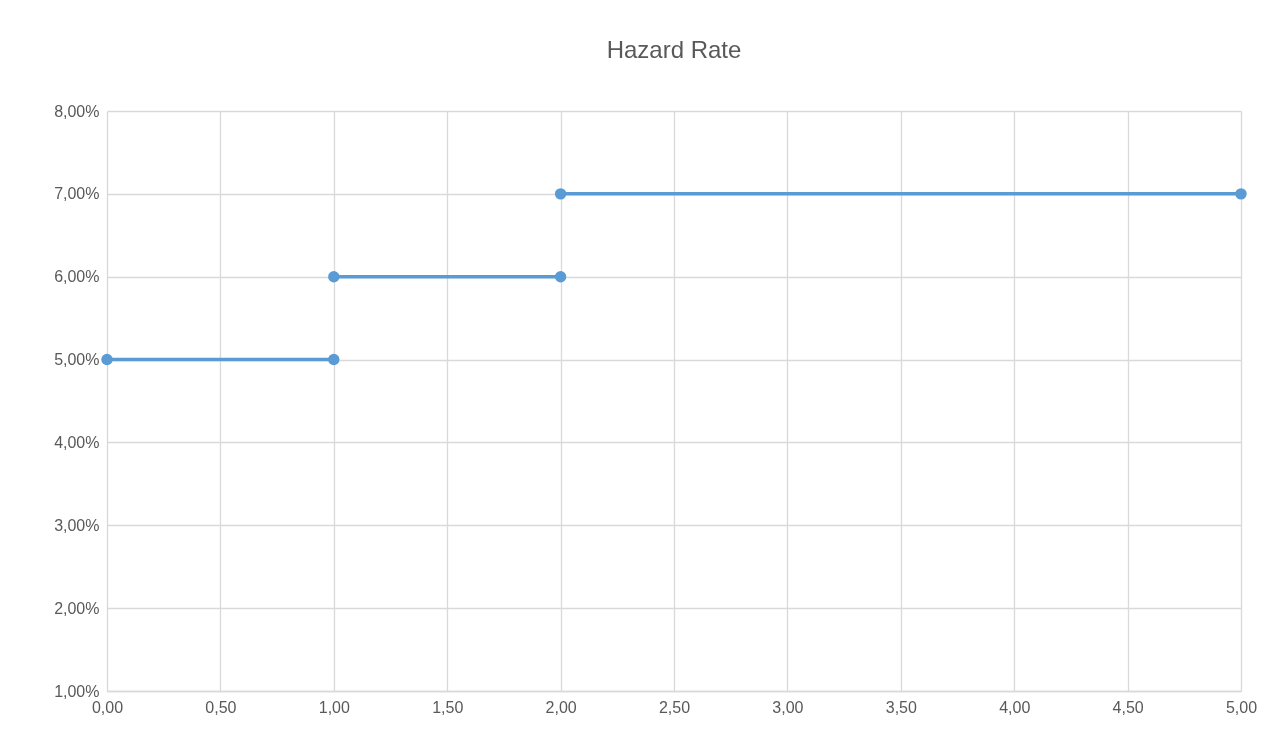  What do you see at coordinates (1015, 707) in the screenshot?
I see `x-tick-label: 4,00` at bounding box center [1015, 707].